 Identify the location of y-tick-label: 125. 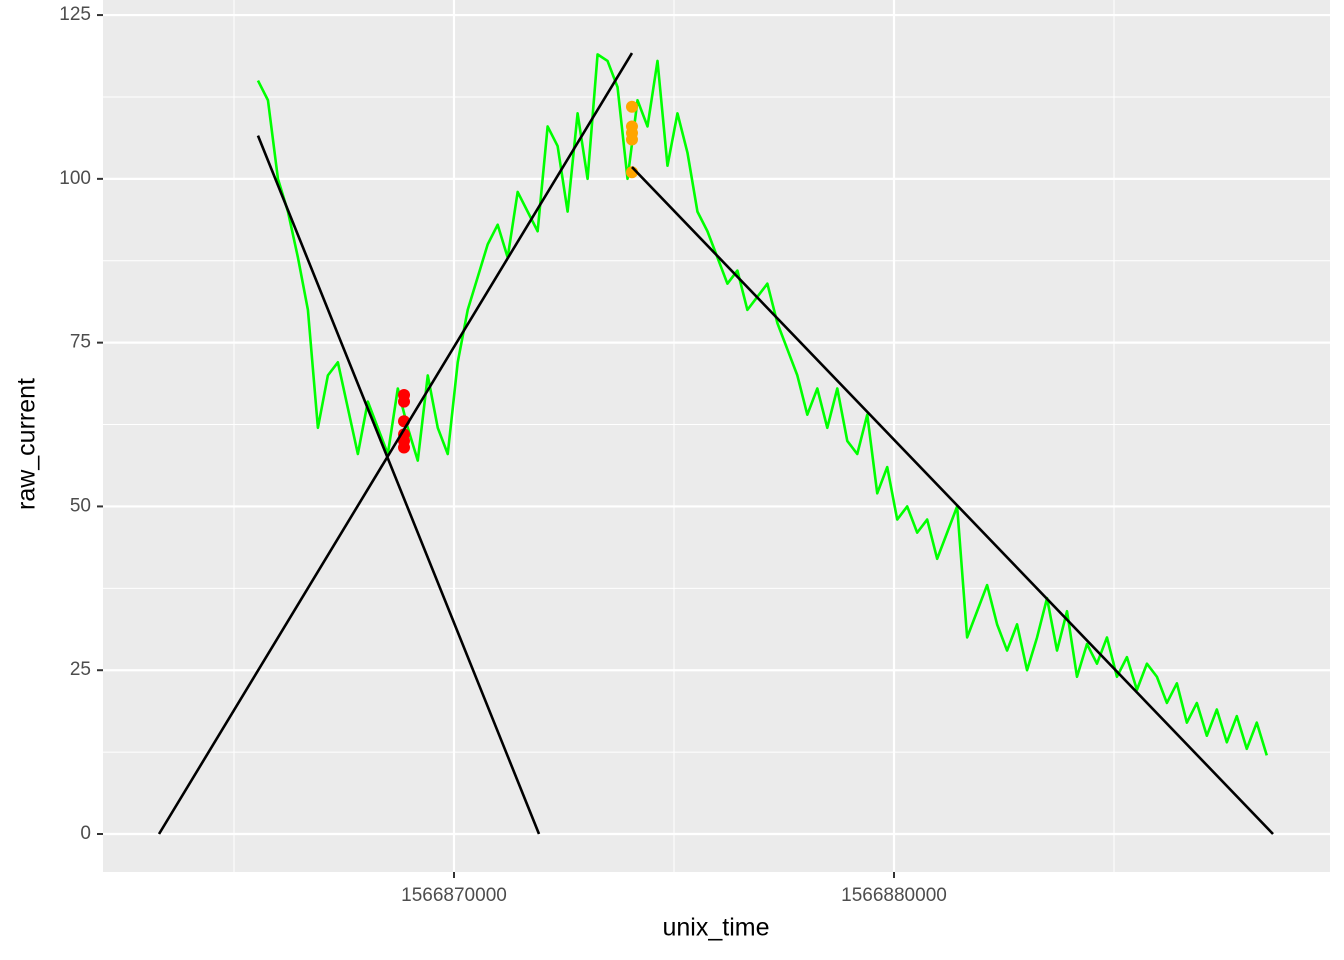
(75, 14).